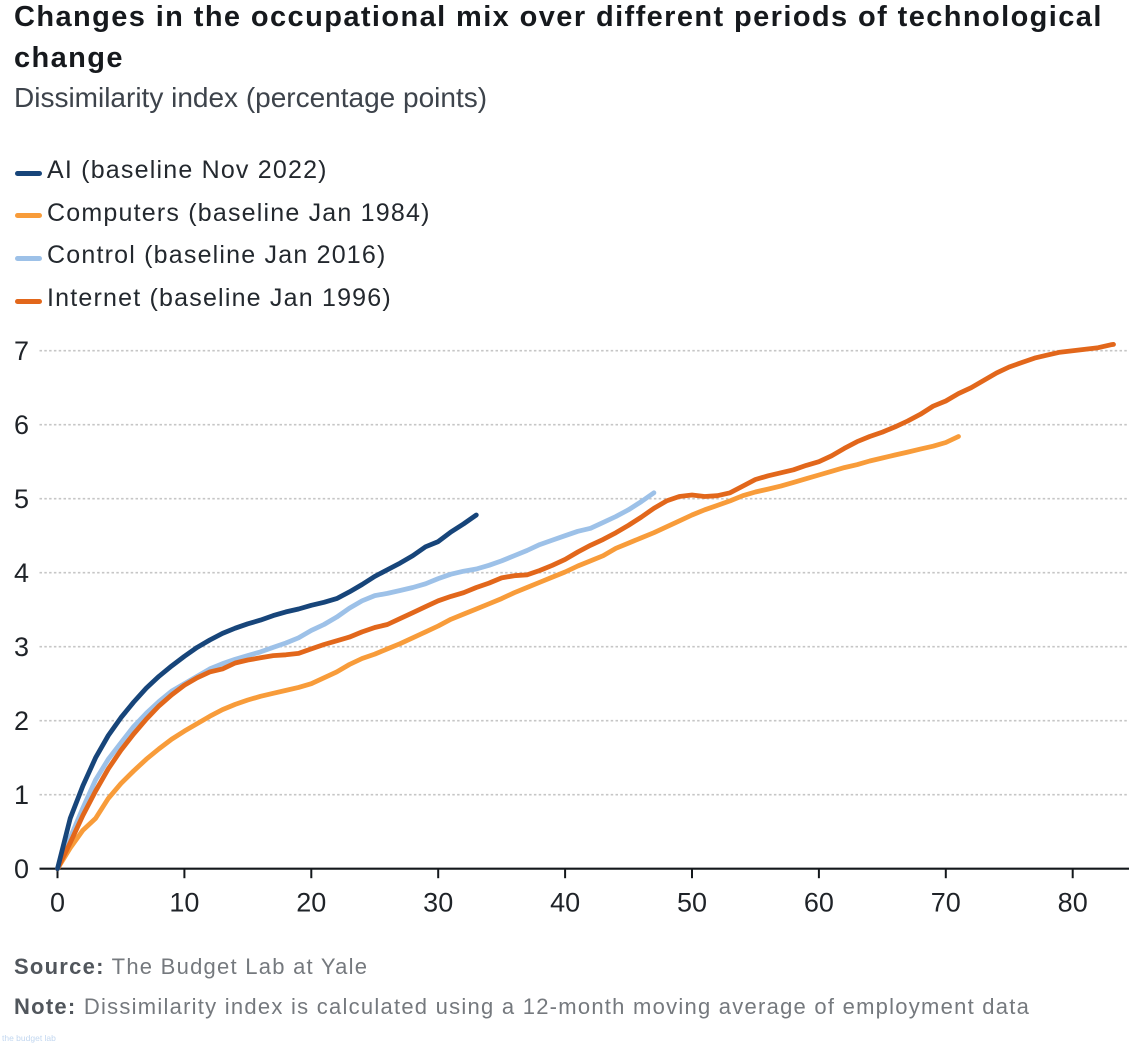  What do you see at coordinates (1073, 903) in the screenshot?
I see `svg-text: 80` at bounding box center [1073, 903].